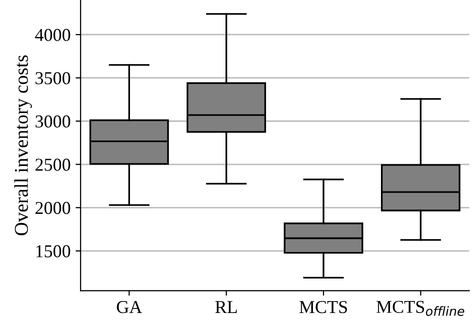 The image size is (474, 323). Describe the element at coordinates (226, 307) in the screenshot. I see `x-tick-label: RL` at that location.